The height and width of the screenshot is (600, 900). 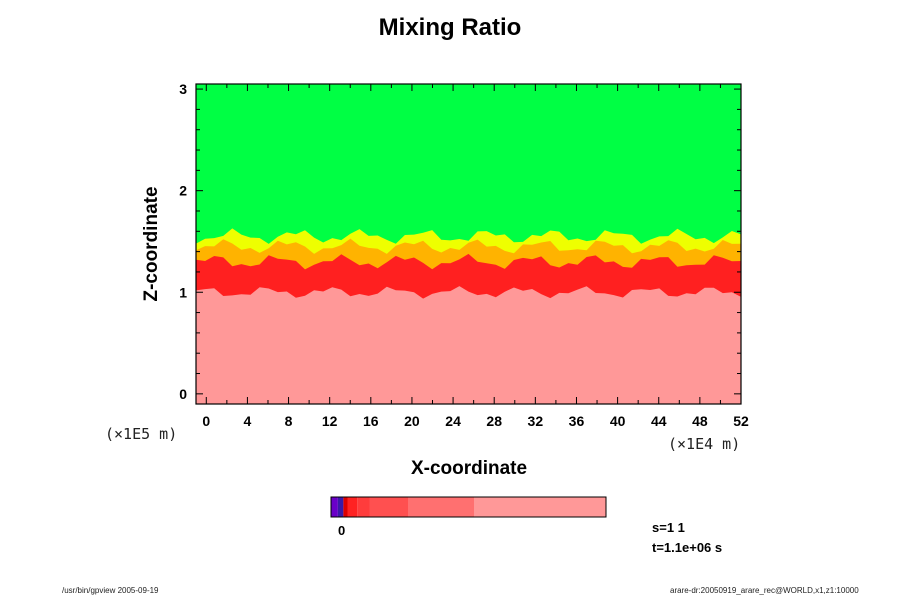 What do you see at coordinates (468, 345) in the screenshot?
I see `region-lower` at bounding box center [468, 345].